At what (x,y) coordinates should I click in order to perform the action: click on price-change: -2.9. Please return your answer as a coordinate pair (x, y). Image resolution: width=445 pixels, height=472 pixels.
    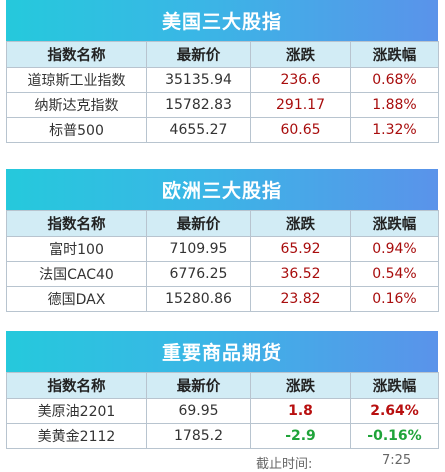
    Looking at the image, I should click on (300, 436).